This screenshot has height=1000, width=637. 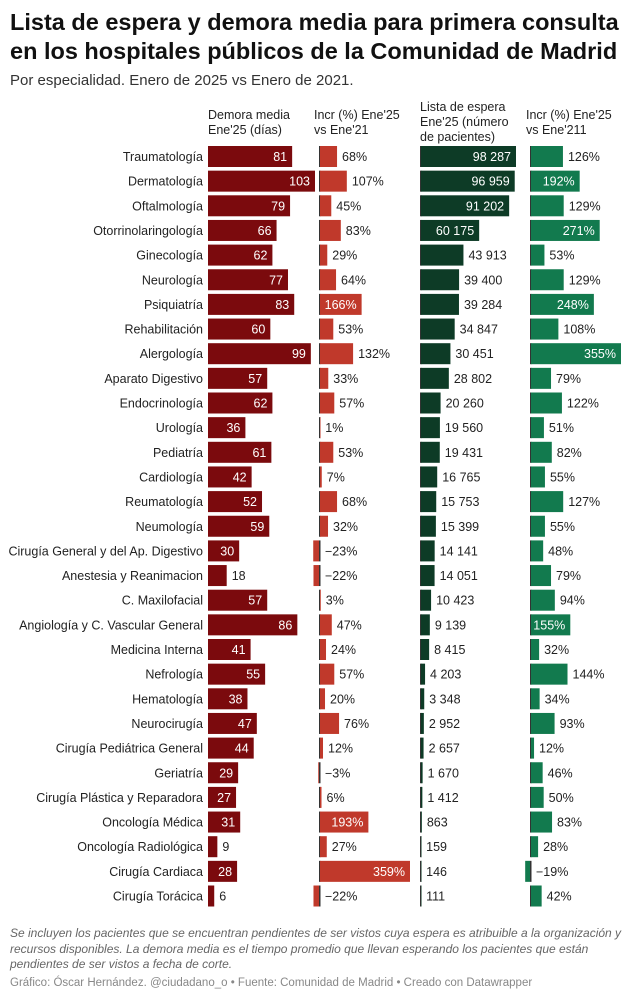 I want to click on value-label-lista: 39 400, so click(x=483, y=280).